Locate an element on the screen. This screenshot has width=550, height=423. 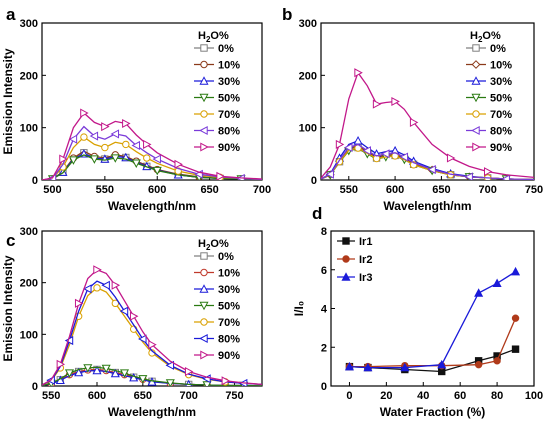
y-tick-label: 100 is located at coordinates (308, 129).